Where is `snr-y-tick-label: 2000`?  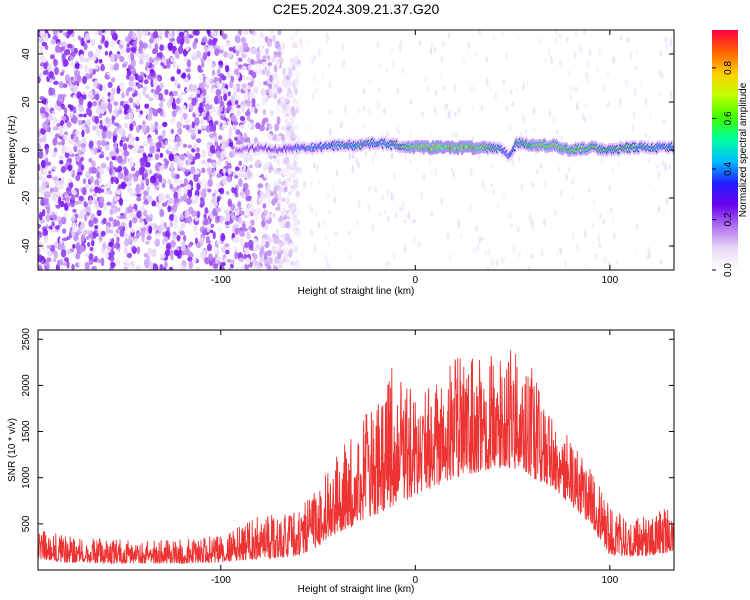
snr-y-tick-label: 2000 is located at coordinates (26, 385).